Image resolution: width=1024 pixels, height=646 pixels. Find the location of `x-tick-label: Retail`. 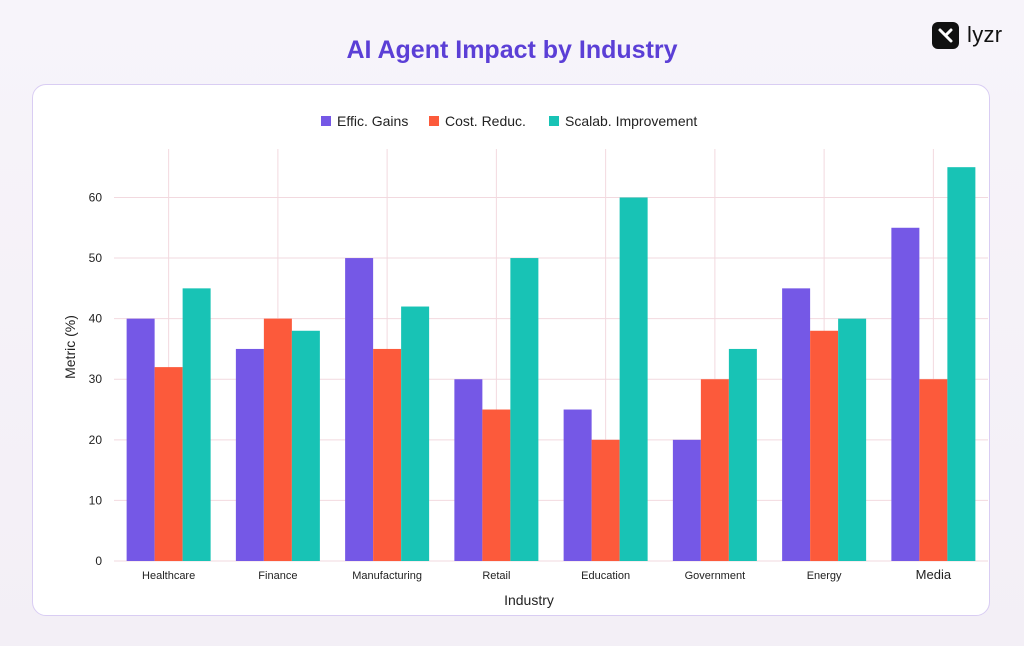

x-tick-label: Retail is located at coordinates (496, 576).